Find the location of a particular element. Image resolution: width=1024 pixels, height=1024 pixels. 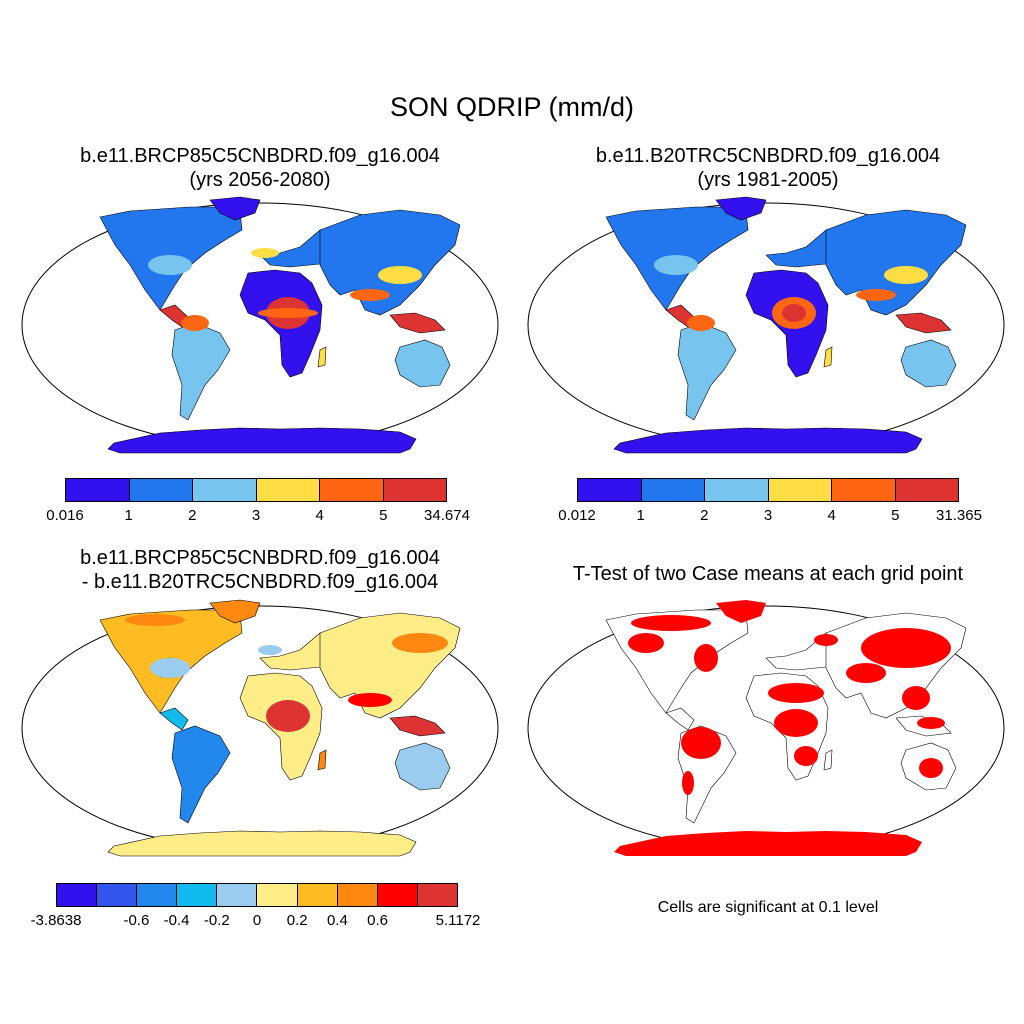

difference-title-line2: - b.e11.B20TRC5CNBDRD.f09_g16.004 is located at coordinates (260, 582).